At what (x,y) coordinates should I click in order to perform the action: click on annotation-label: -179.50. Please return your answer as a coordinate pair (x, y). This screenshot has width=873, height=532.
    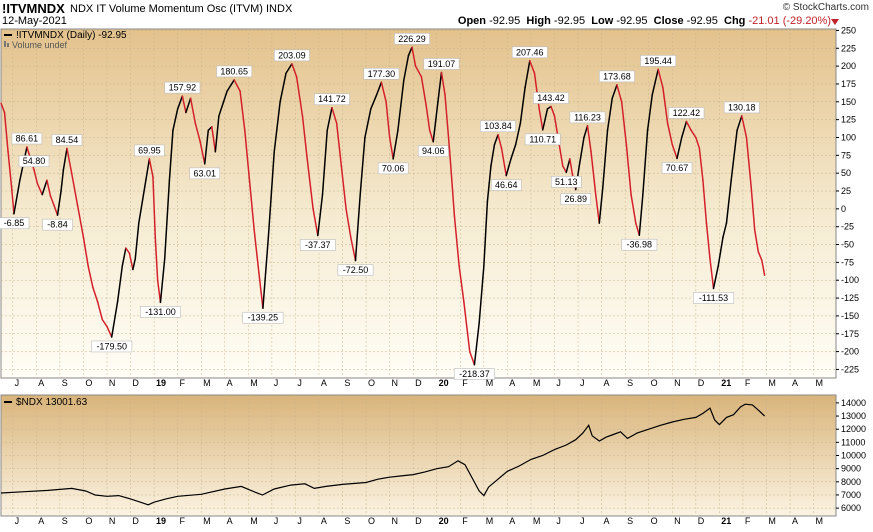
    Looking at the image, I should click on (111, 346).